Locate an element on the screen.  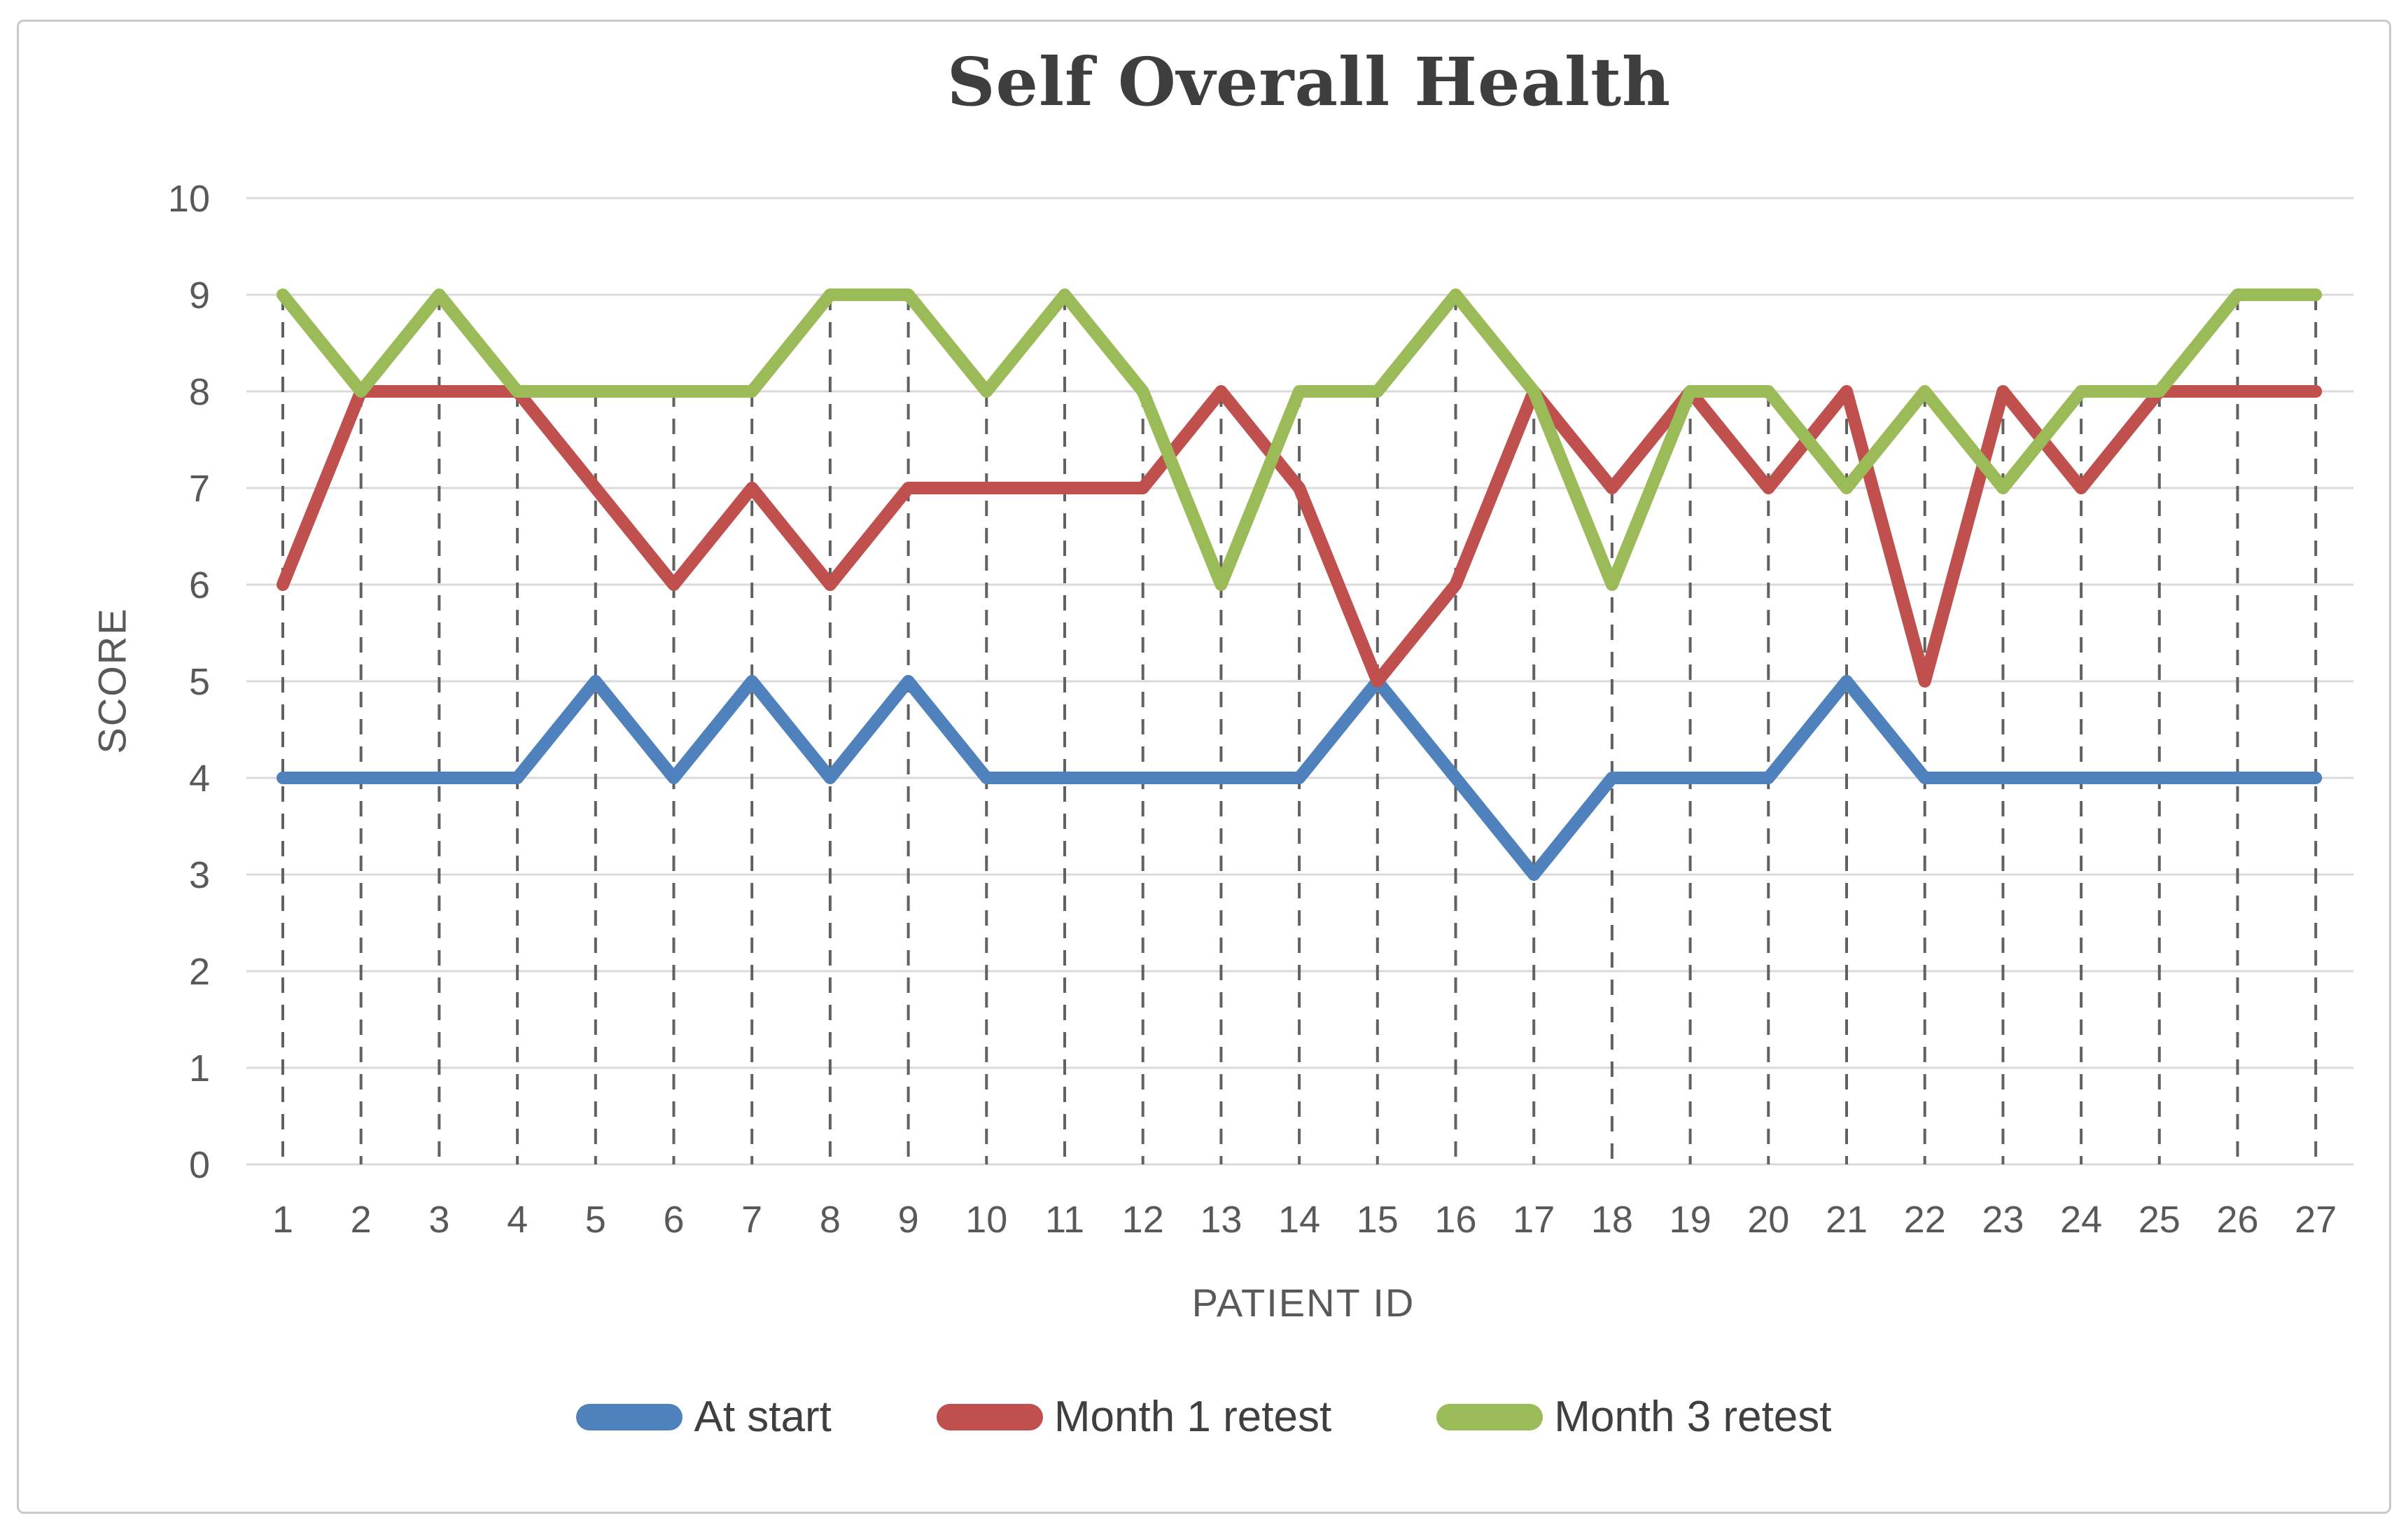
x-tick-label-18: 18 is located at coordinates (1612, 1220).